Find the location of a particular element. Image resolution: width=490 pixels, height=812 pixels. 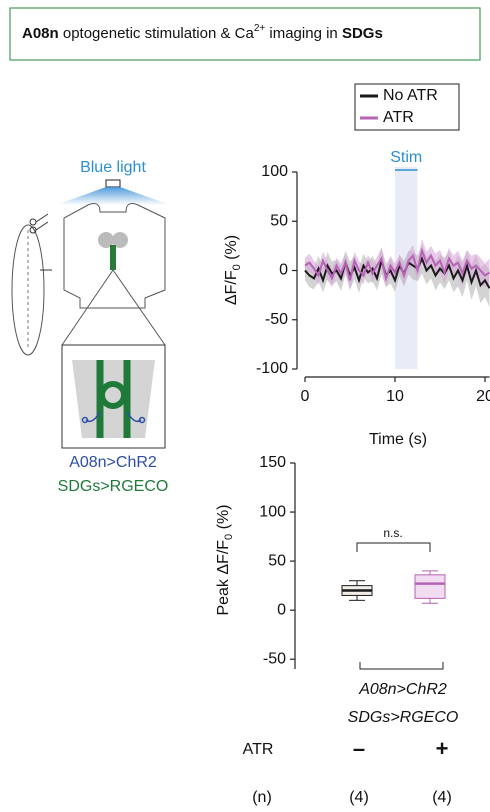

category-label: + is located at coordinates (442, 748).